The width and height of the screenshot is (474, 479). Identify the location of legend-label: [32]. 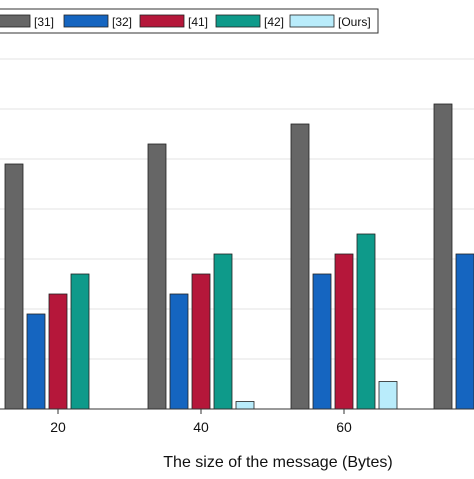
(122, 22).